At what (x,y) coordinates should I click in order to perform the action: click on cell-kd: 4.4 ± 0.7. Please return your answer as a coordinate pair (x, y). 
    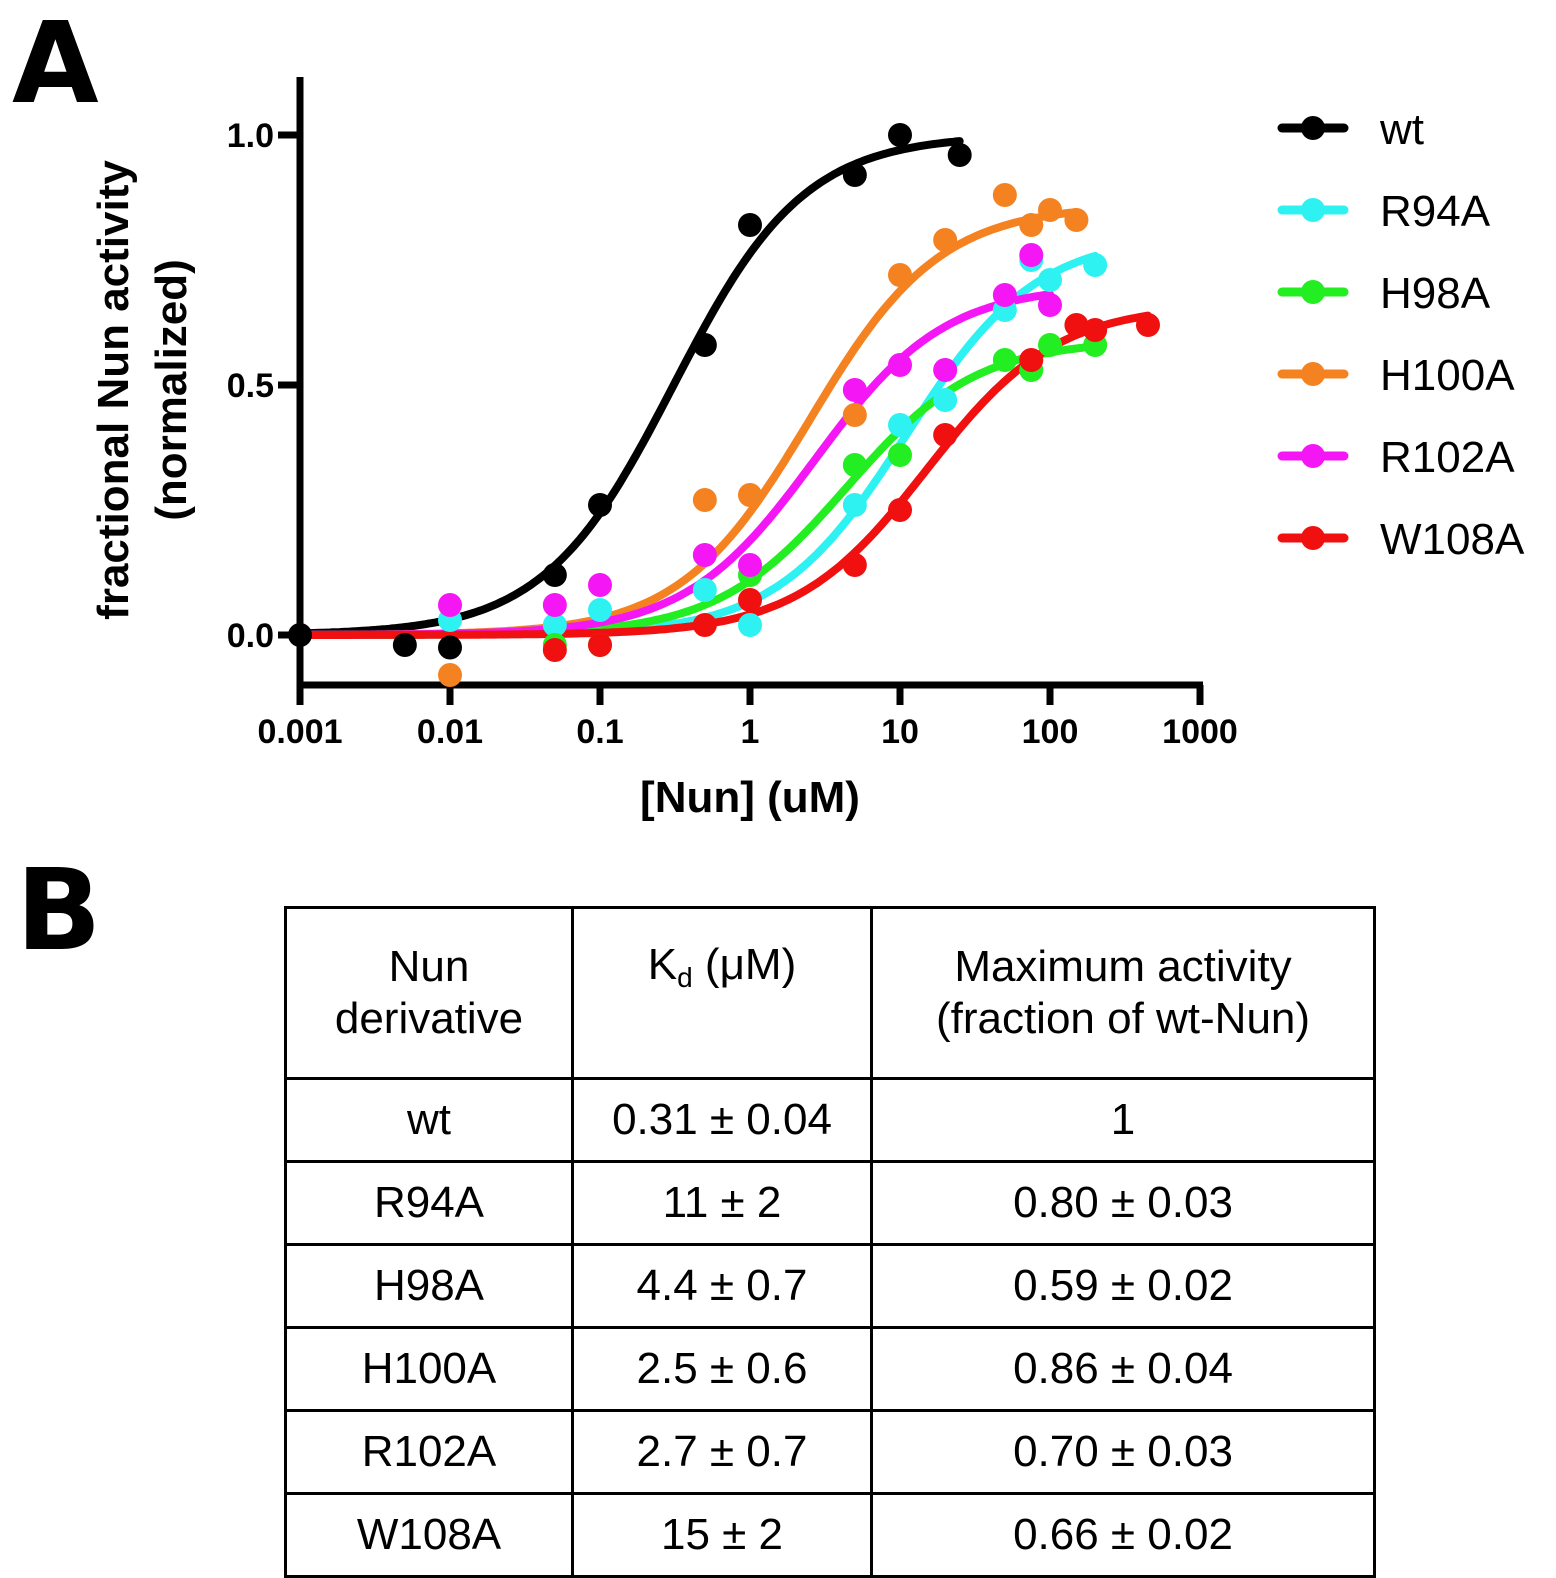
    Looking at the image, I should click on (722, 1286).